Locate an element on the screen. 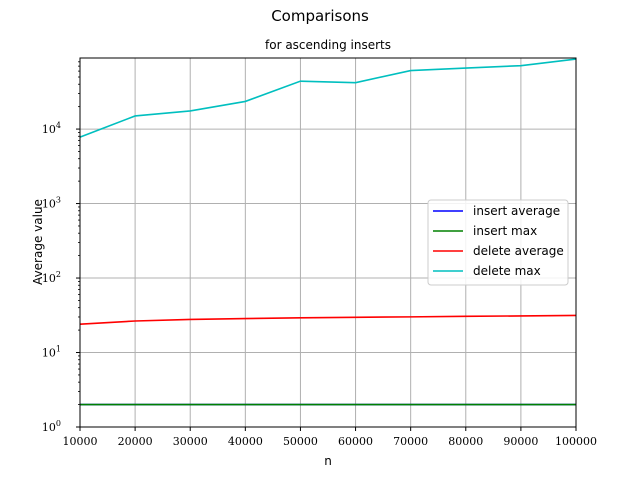 The height and width of the screenshot is (484, 640). x-tick-label: 80000 is located at coordinates (465, 441).